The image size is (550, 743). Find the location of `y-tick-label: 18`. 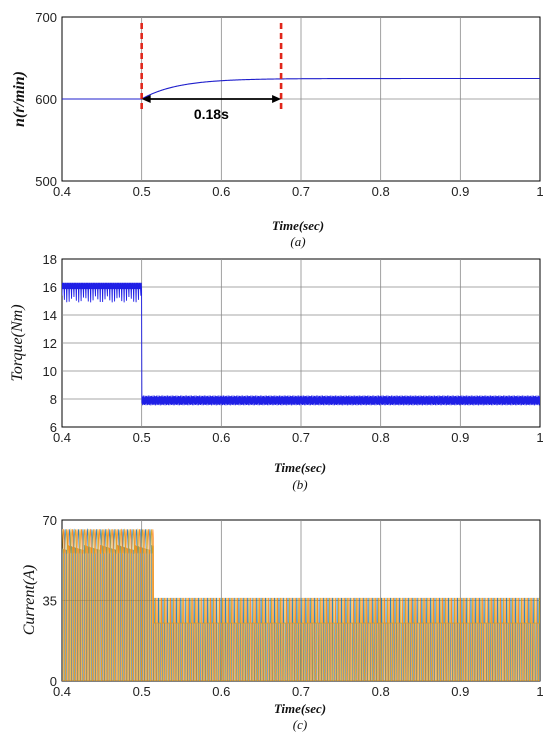

y-tick-label: 18 is located at coordinates (50, 259).